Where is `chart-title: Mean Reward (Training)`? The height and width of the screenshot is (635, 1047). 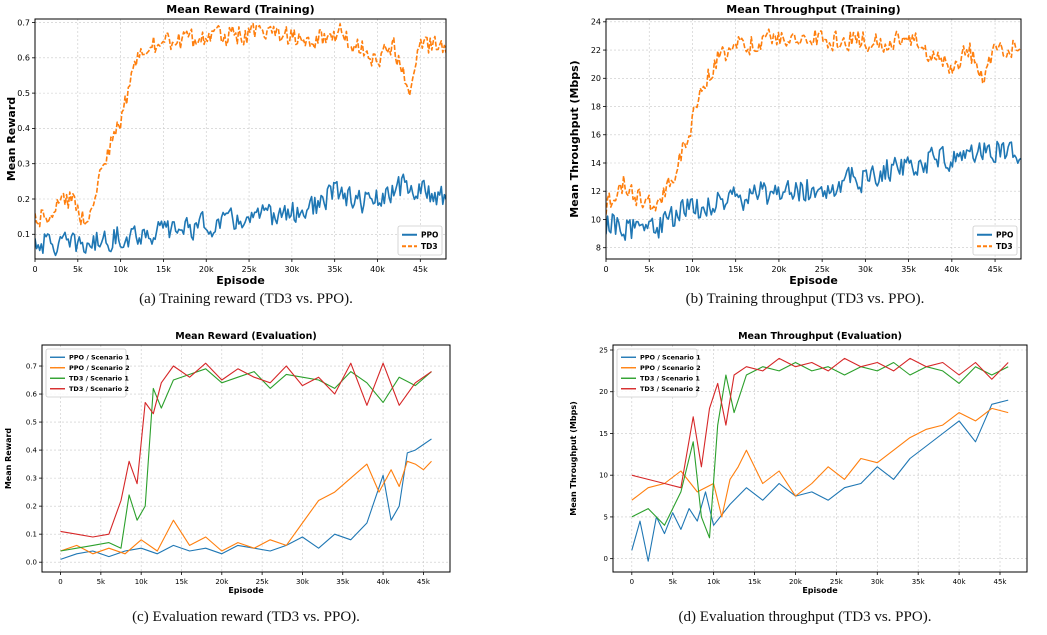
chart-title: Mean Reward (Training) is located at coordinates (240, 9).